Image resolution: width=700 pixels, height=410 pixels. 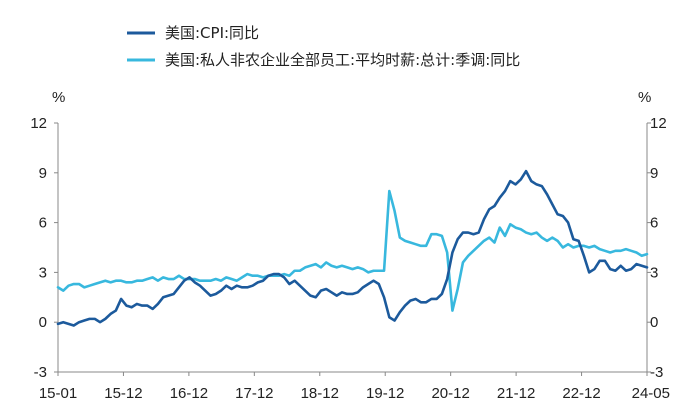 I want to click on right-y-tick-label: 3, so click(x=654, y=272).